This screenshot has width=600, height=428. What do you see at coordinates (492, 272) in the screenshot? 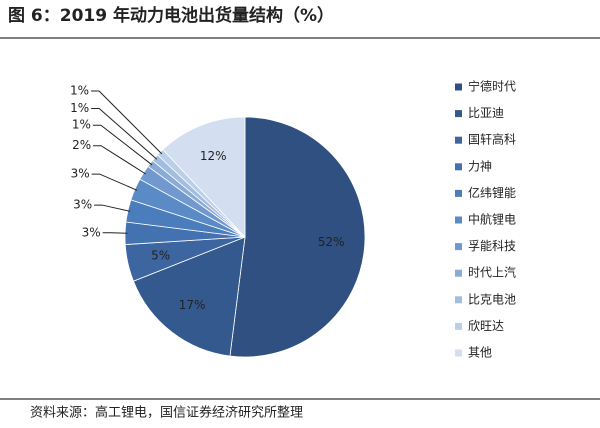
I see `legend-label: 时代上汽` at bounding box center [492, 272].